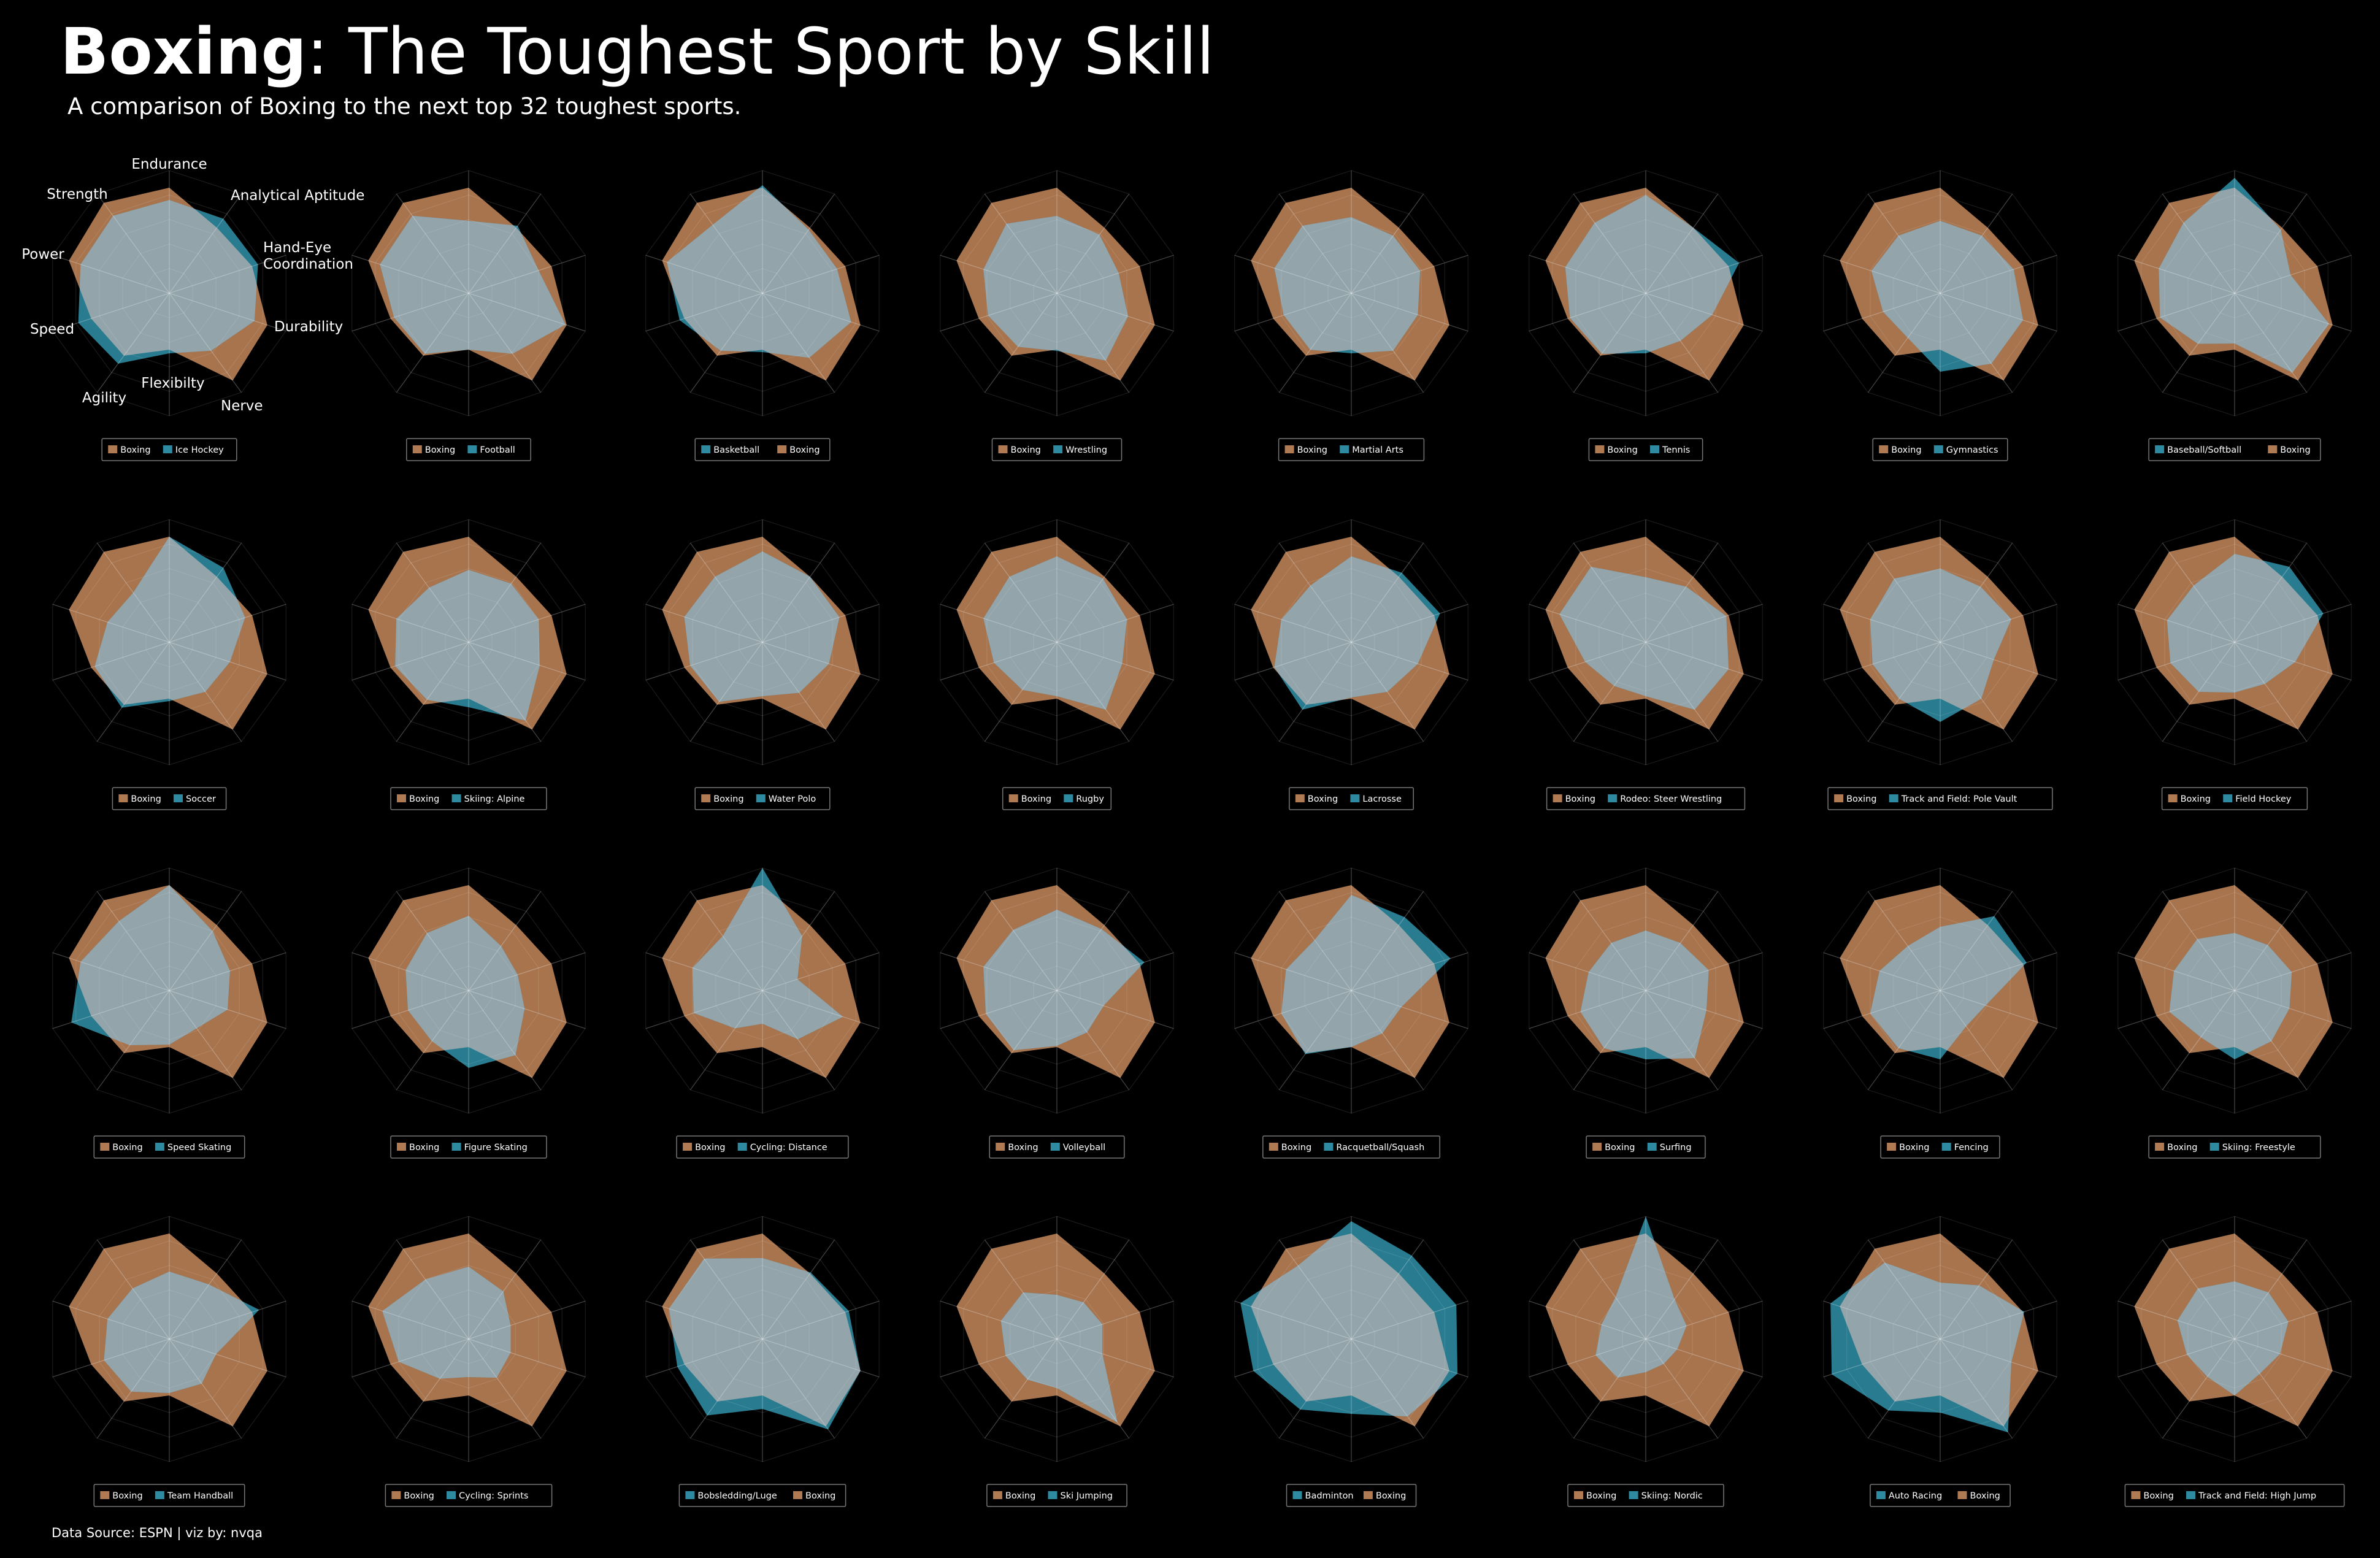 This screenshot has height=1558, width=2380. What do you see at coordinates (1941, 1495) in the screenshot?
I see `chart-legend: Auto Racing Boxing` at bounding box center [1941, 1495].